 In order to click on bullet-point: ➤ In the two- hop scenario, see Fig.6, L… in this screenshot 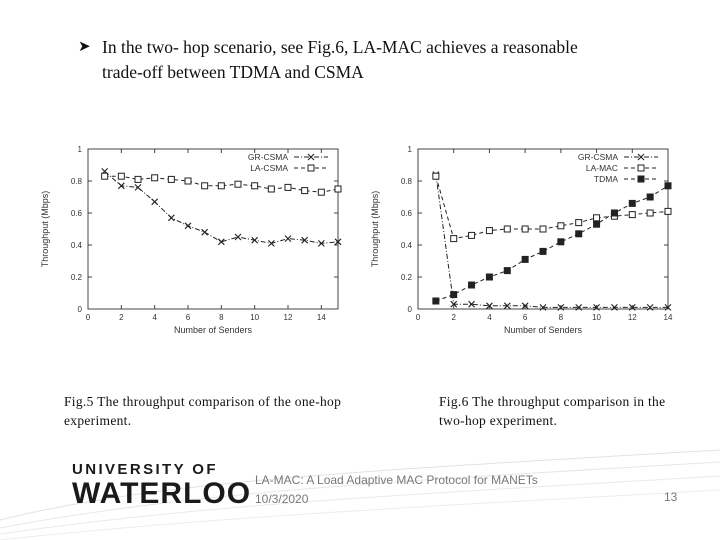, I will do `click(378, 60)`.